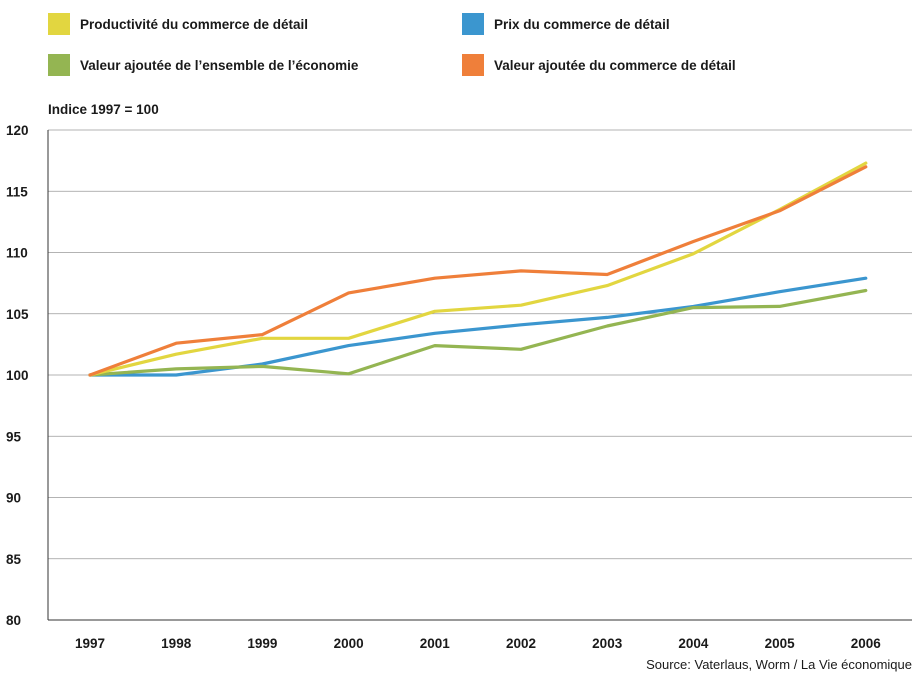 This screenshot has width=914, height=679. Describe the element at coordinates (262, 643) in the screenshot. I see `x-tick-label-1999: 1999` at that location.